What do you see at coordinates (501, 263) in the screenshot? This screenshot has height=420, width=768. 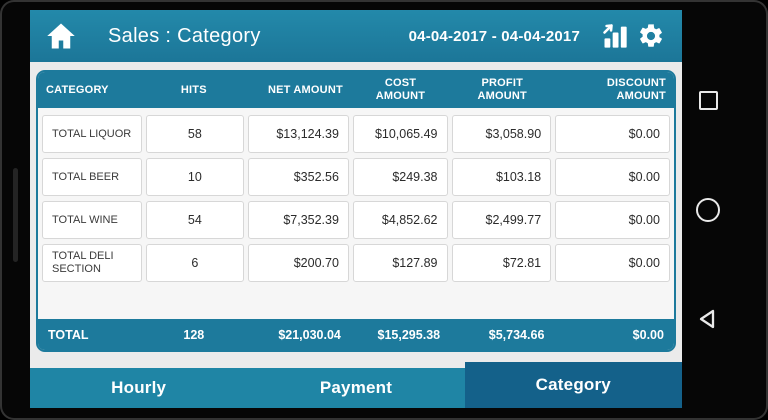 I see `cell-profit: $72.81` at bounding box center [501, 263].